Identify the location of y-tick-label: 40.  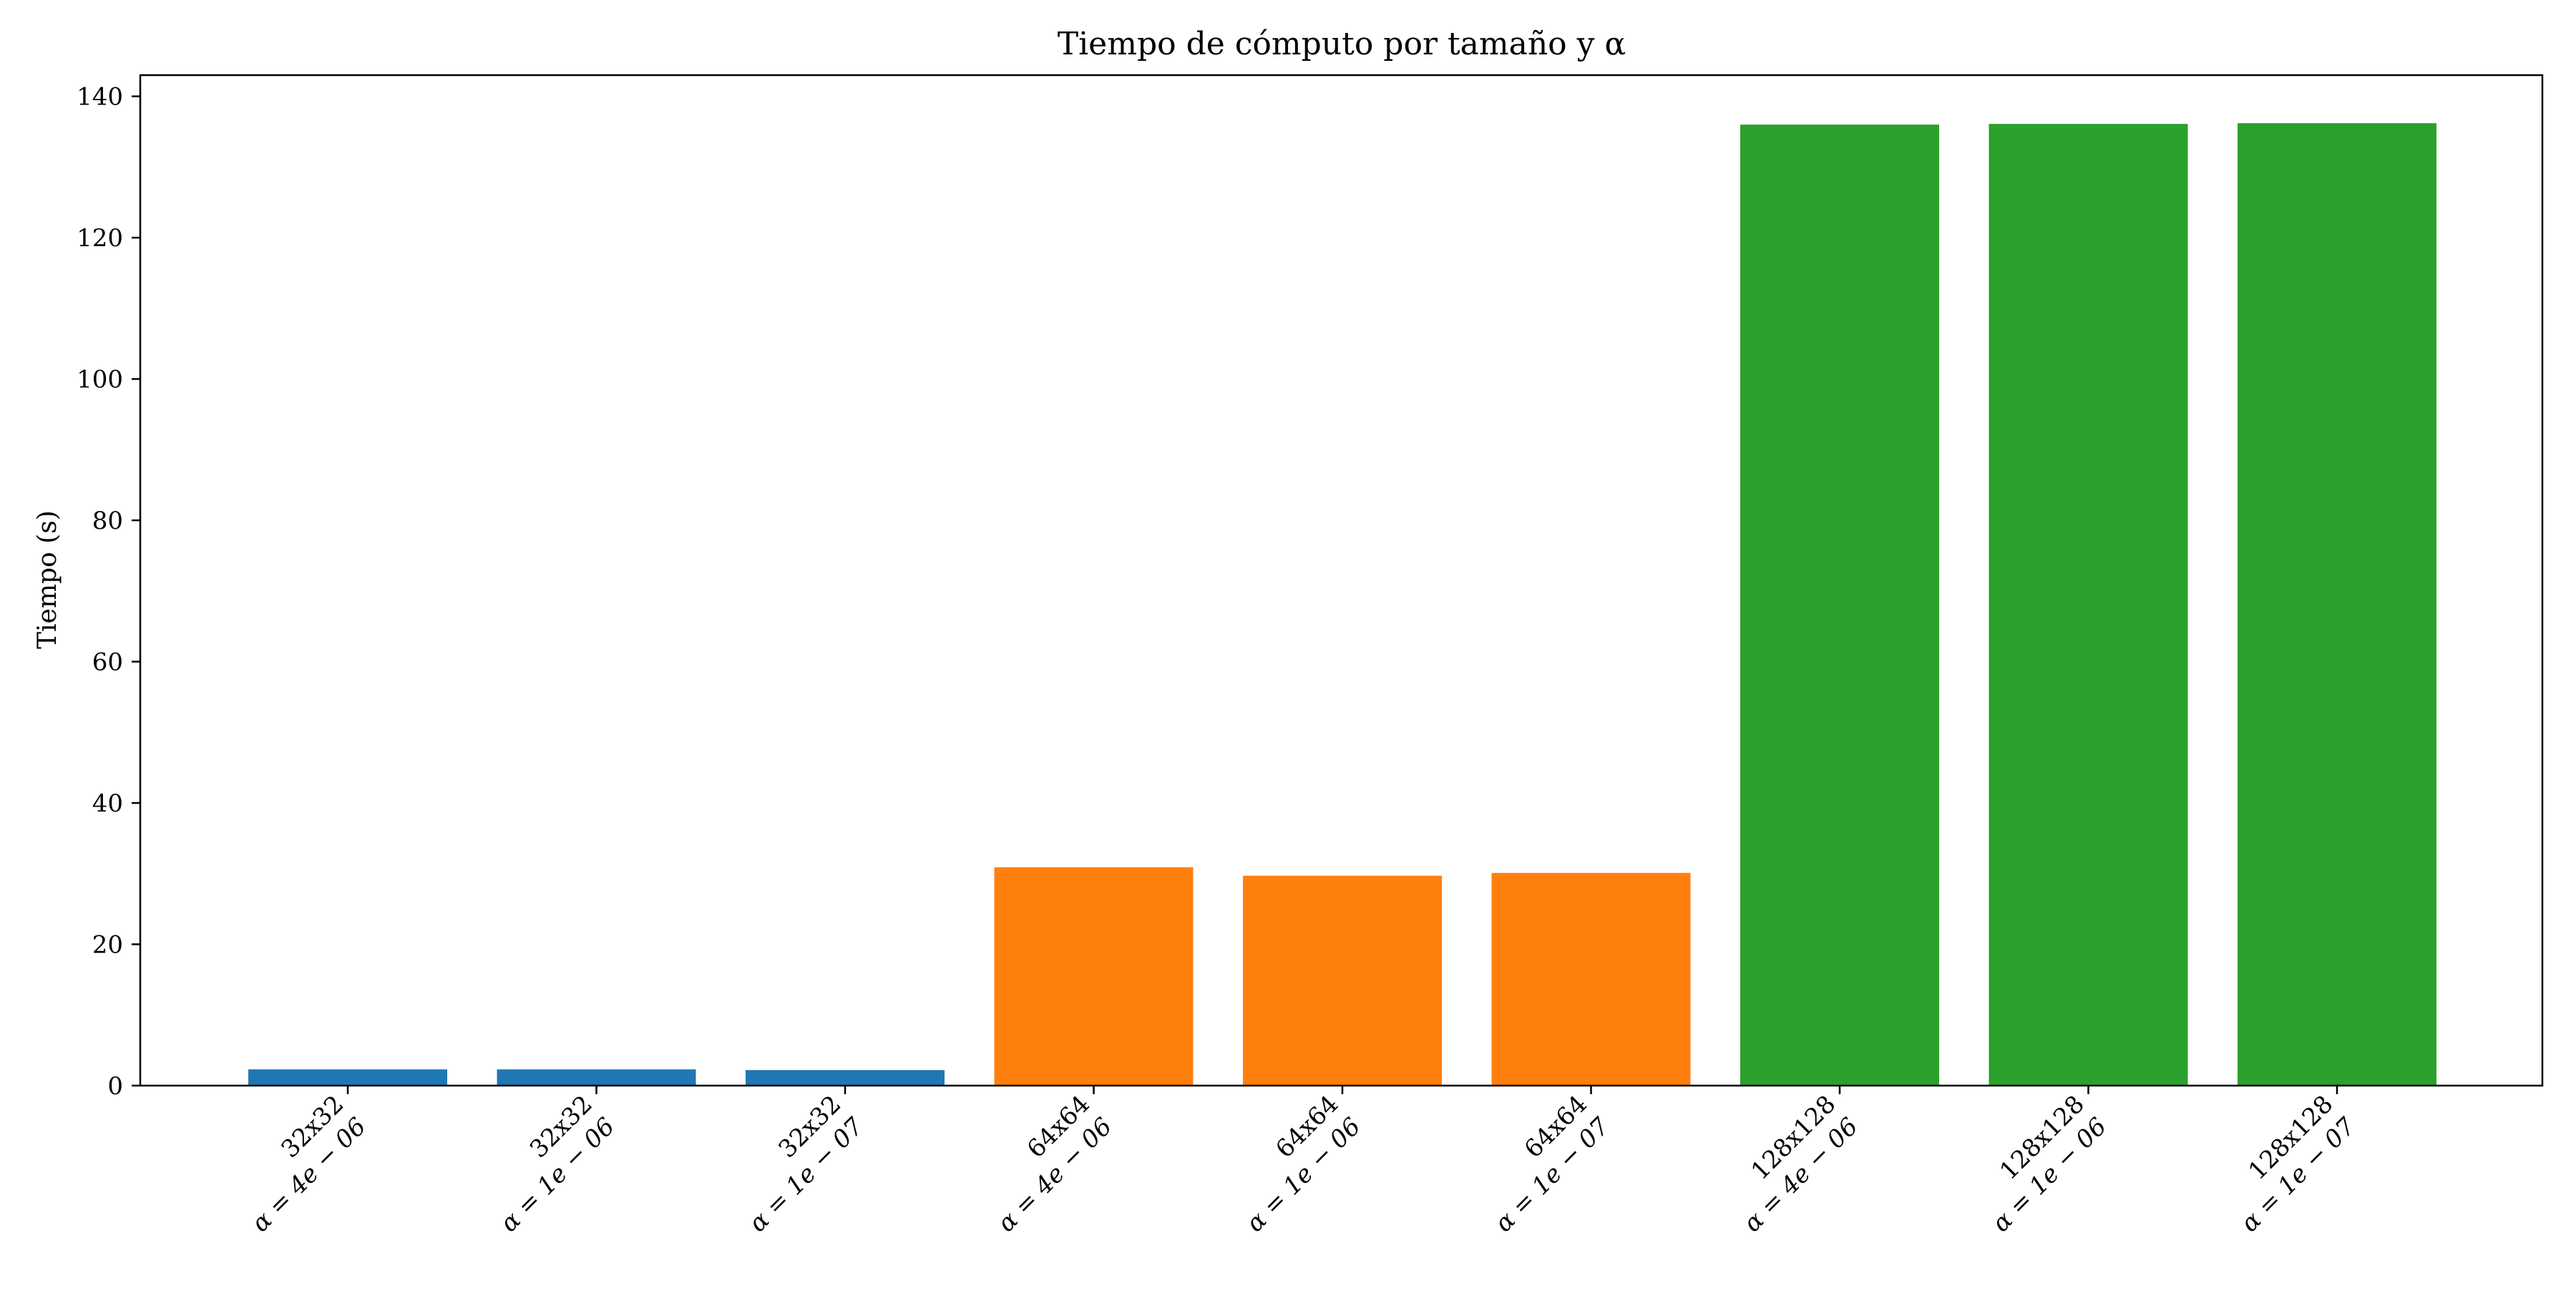
(107, 803).